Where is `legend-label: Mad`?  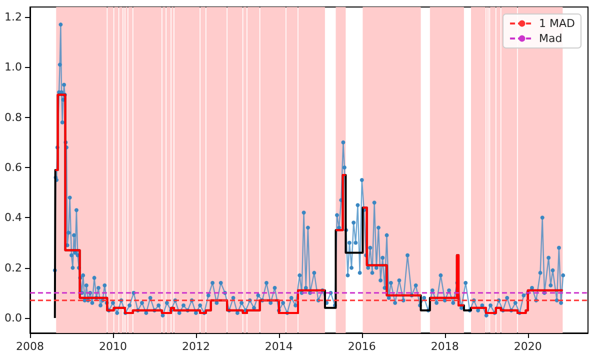
legend-label: Mad is located at coordinates (550, 38).